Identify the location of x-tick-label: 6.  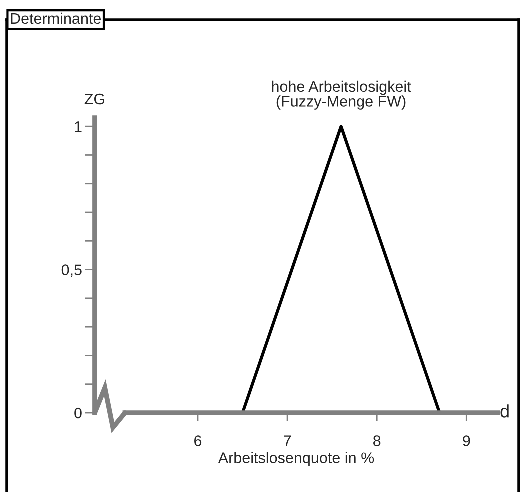
(198, 441).